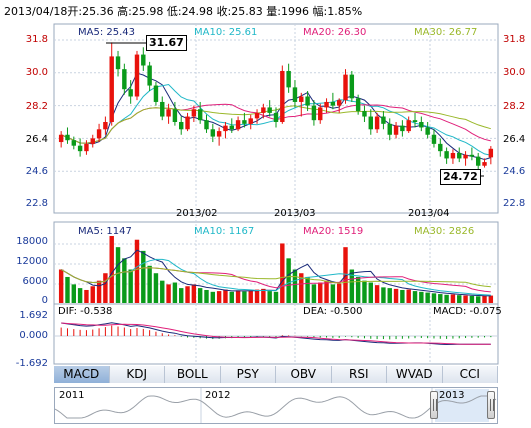  I want to click on tab-rsi: RSI, so click(359, 374).